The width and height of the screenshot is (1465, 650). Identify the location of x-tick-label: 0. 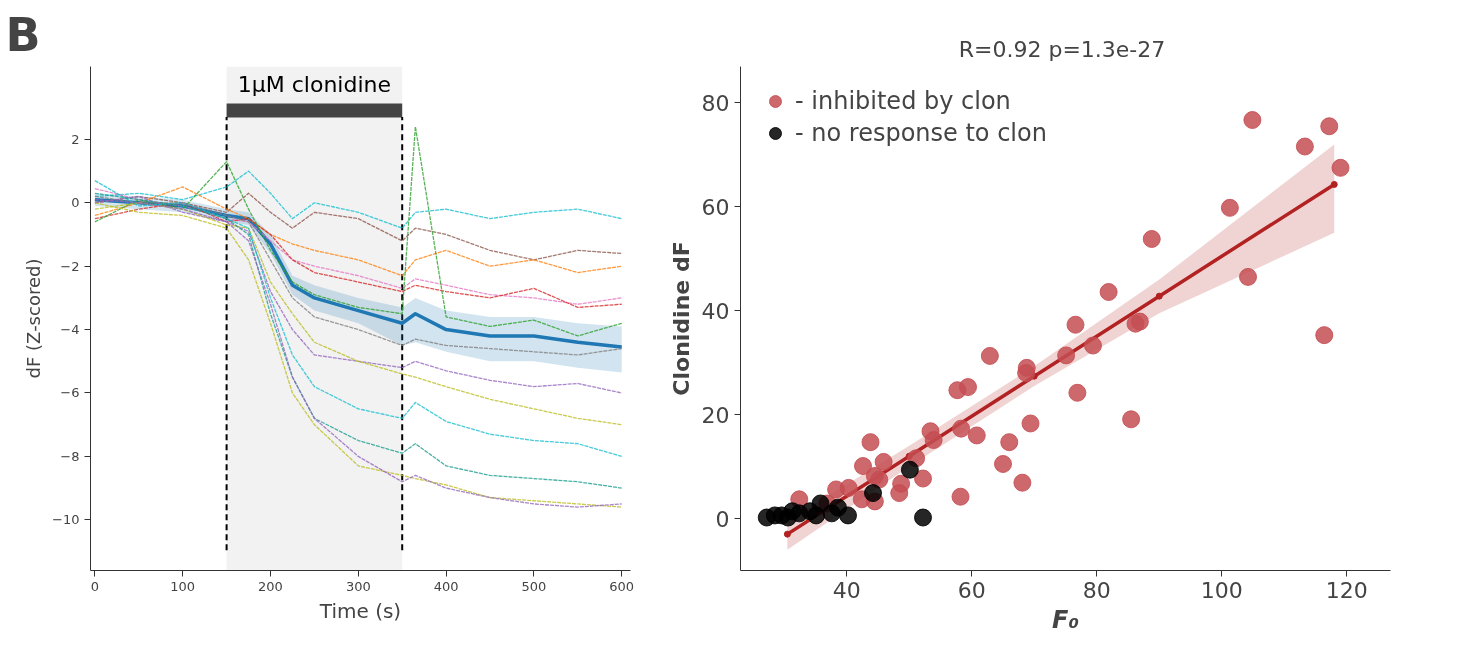
(95, 586).